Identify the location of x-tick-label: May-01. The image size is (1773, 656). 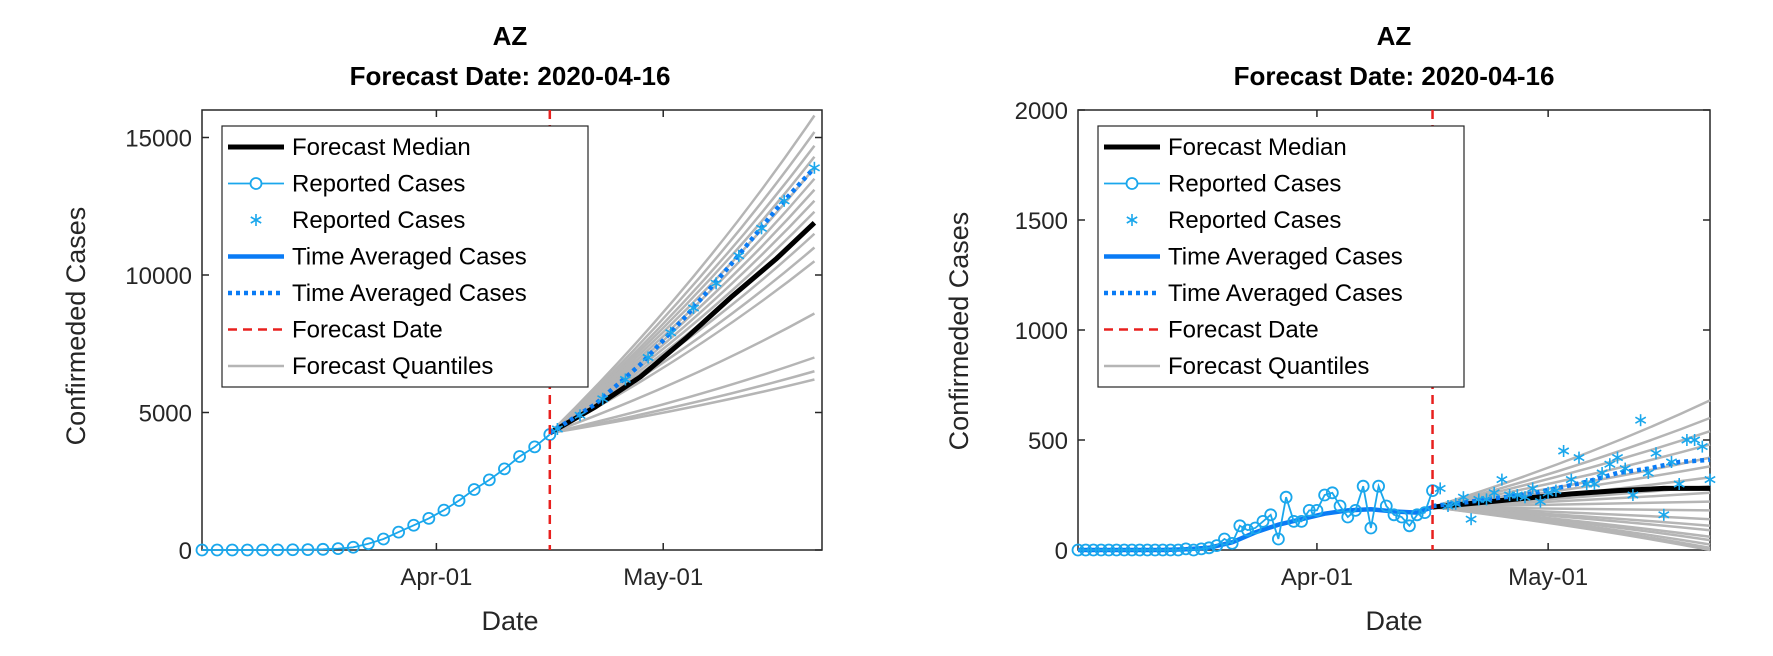
(663, 577).